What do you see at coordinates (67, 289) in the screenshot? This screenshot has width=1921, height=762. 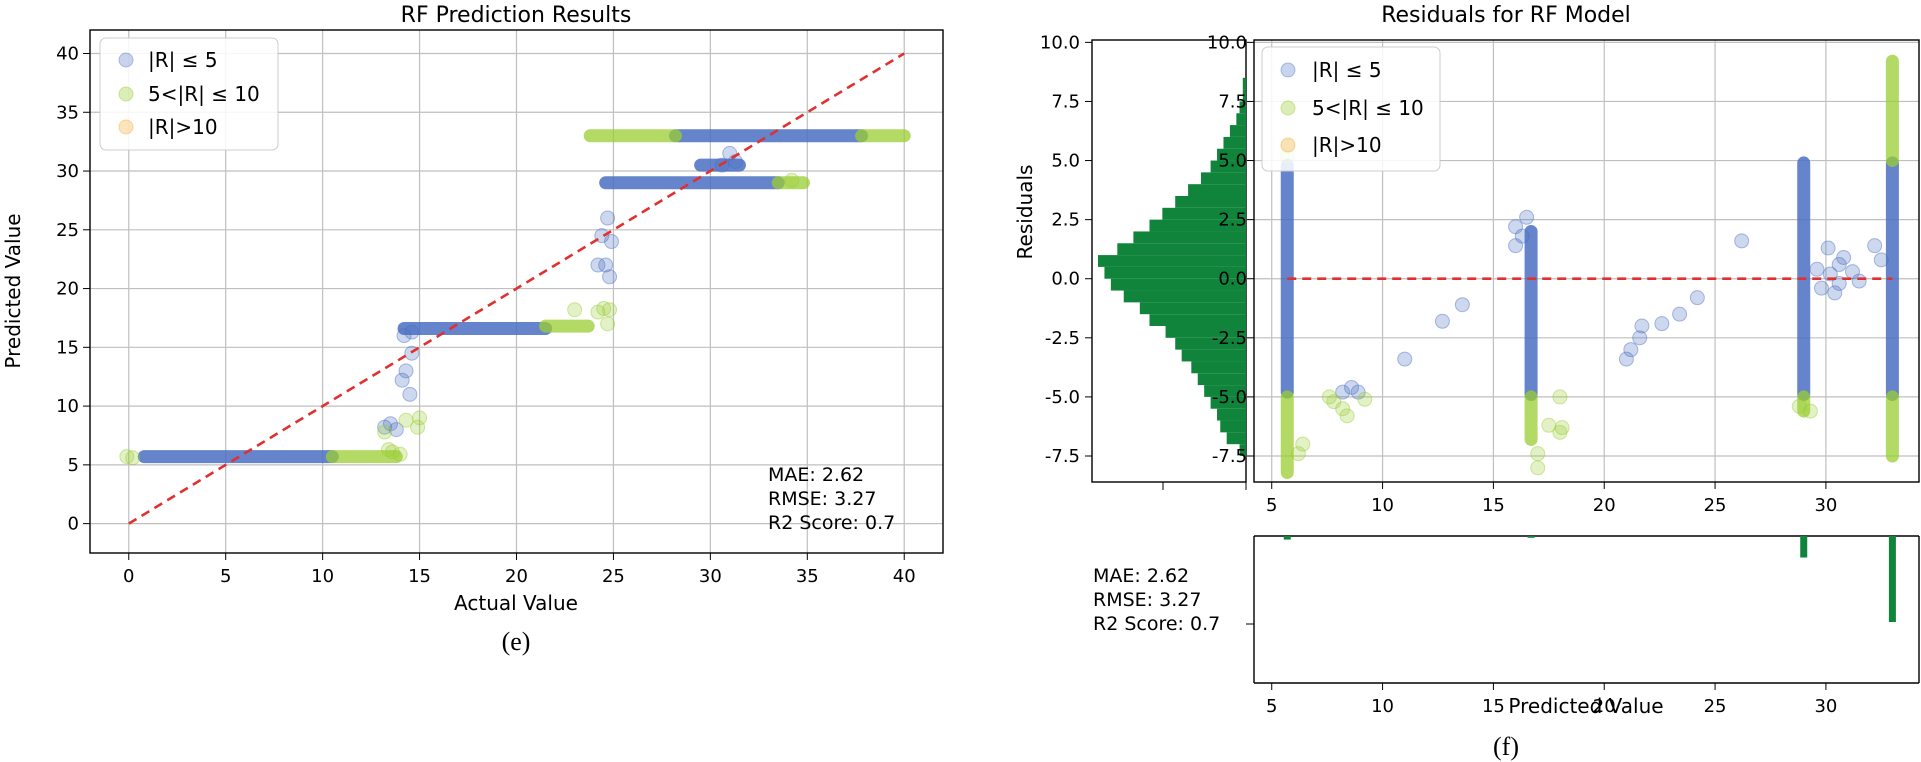 I see `chart-e-ytick-label: 20` at bounding box center [67, 289].